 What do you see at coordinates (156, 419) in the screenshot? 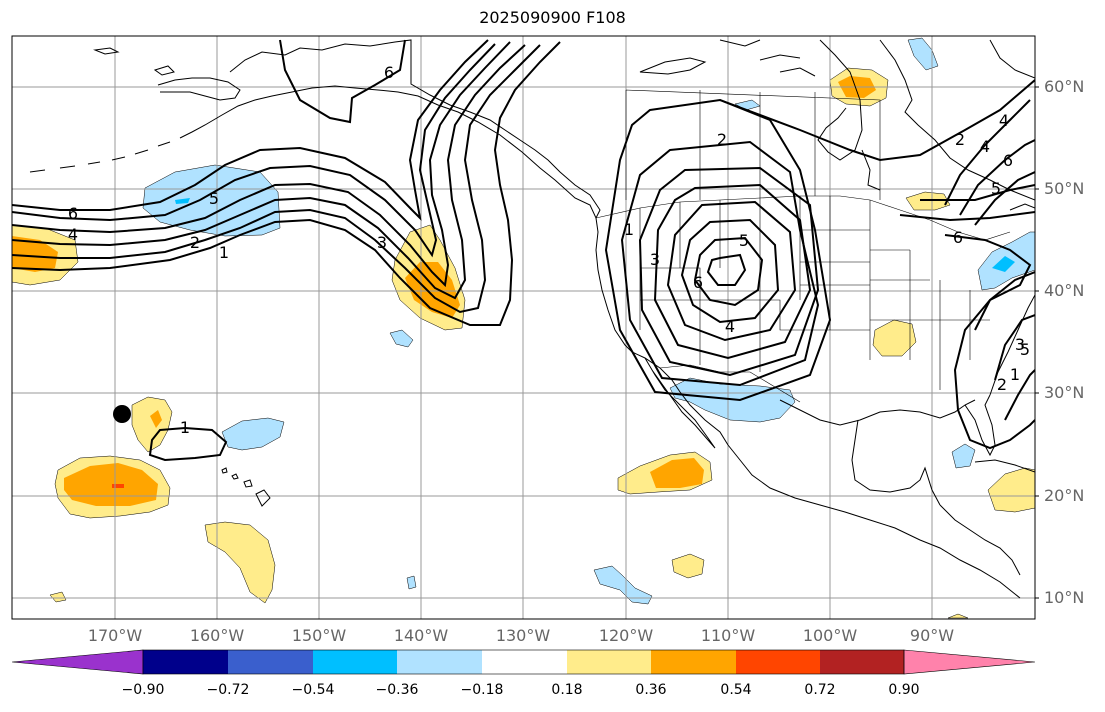
I see `shade-positive-hawaii-north-core` at bounding box center [156, 419].